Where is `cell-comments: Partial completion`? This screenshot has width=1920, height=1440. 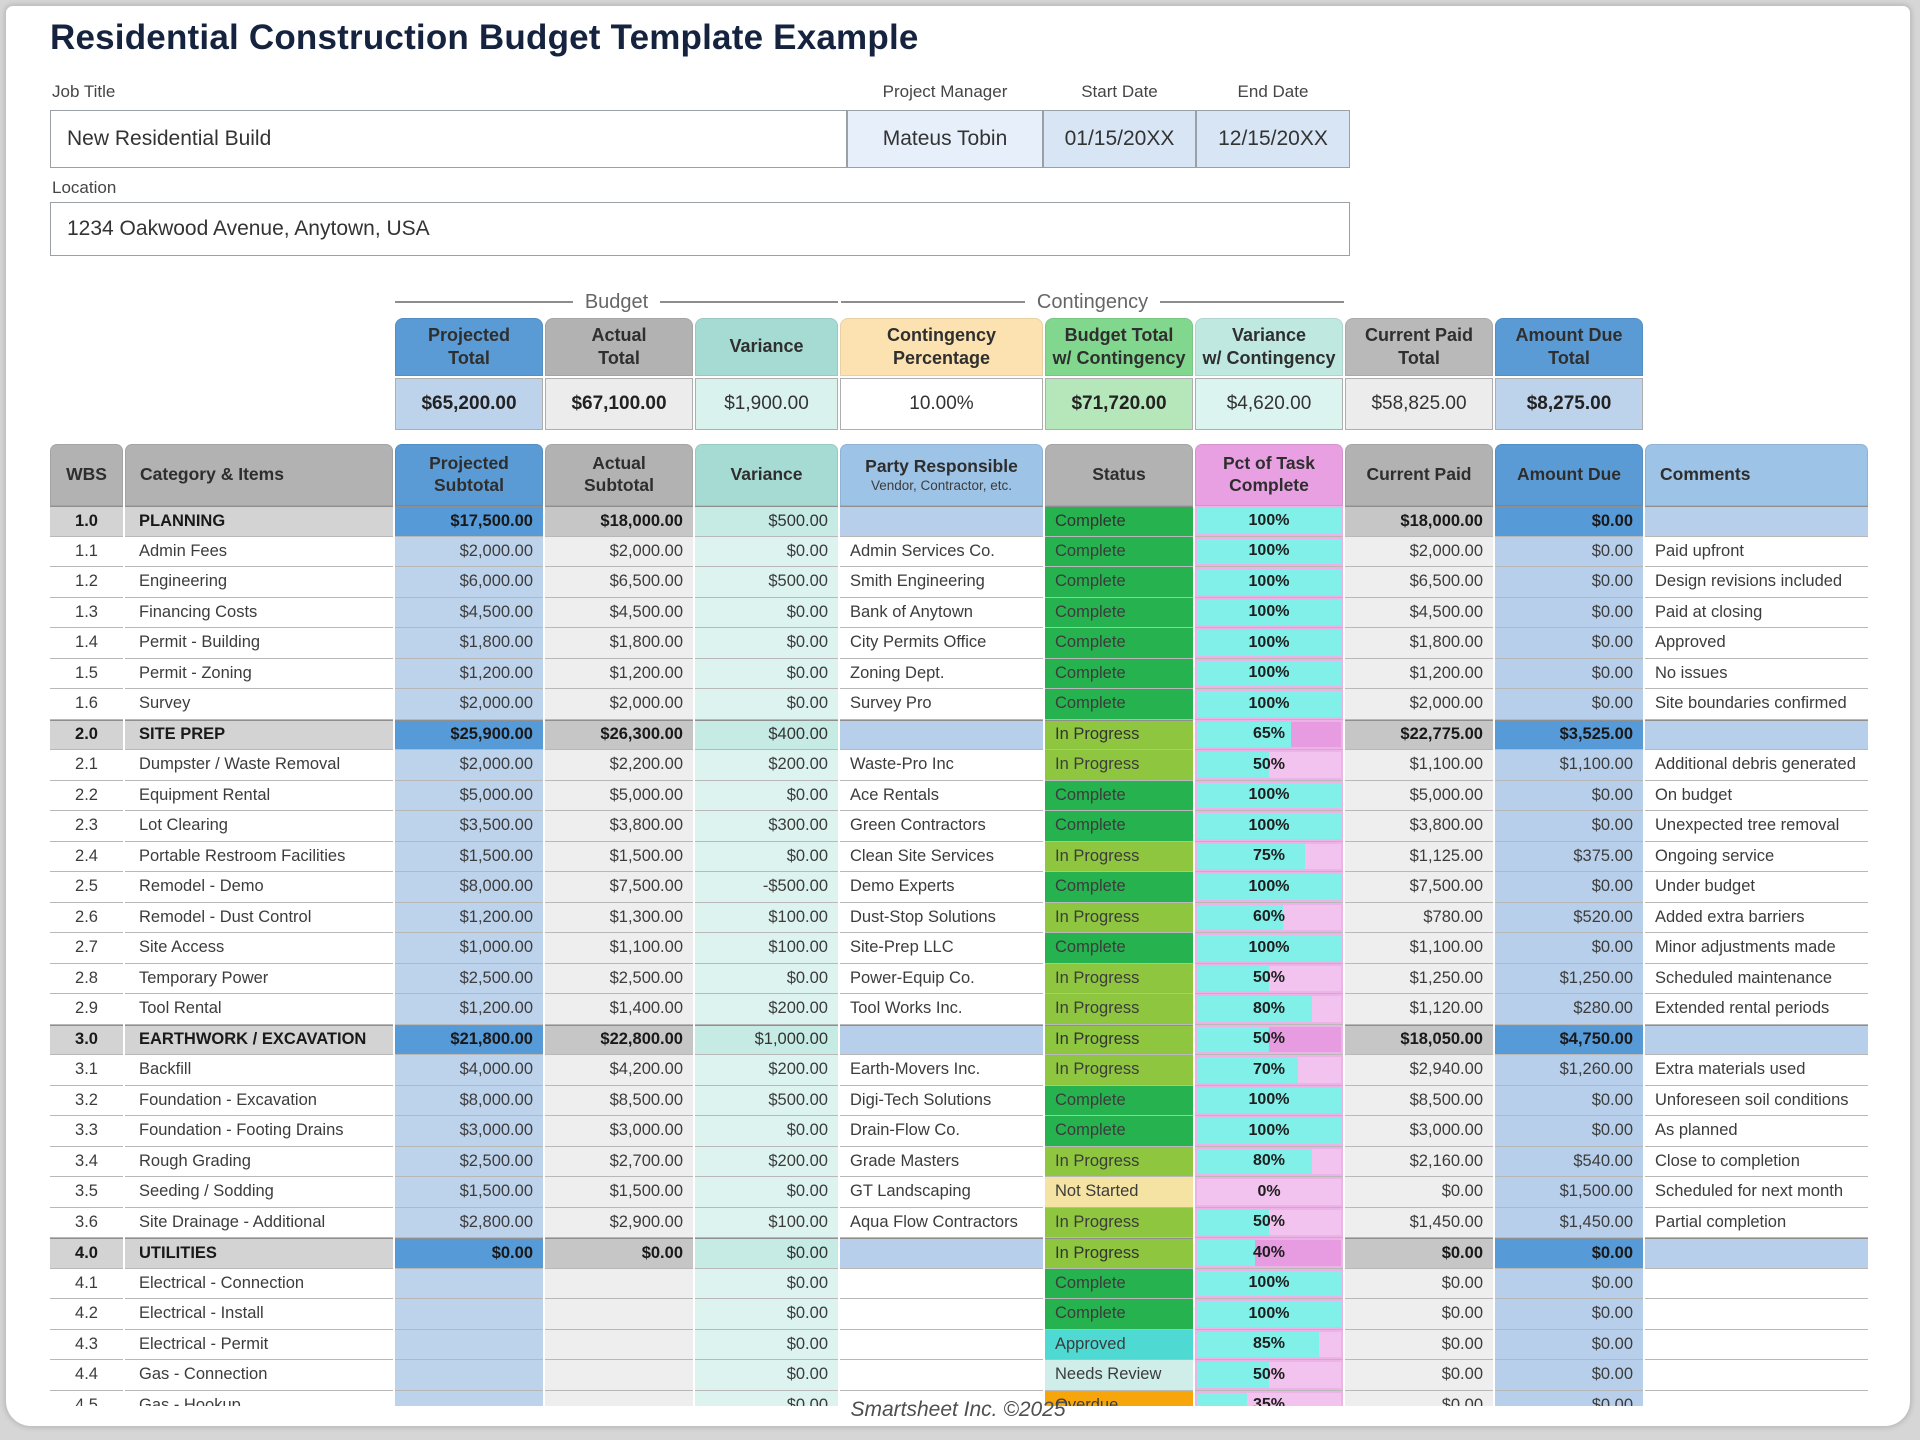 cell-comments: Partial completion is located at coordinates (1756, 1222).